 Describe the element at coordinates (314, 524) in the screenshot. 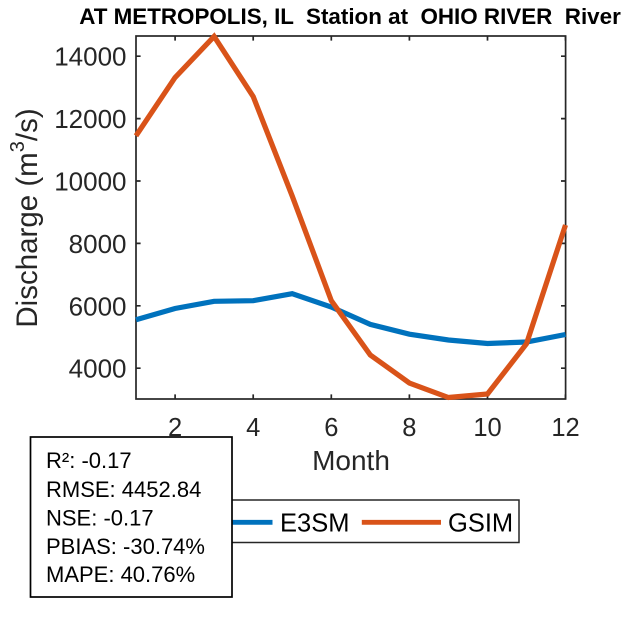

I see `svg-text: E3SM` at that location.